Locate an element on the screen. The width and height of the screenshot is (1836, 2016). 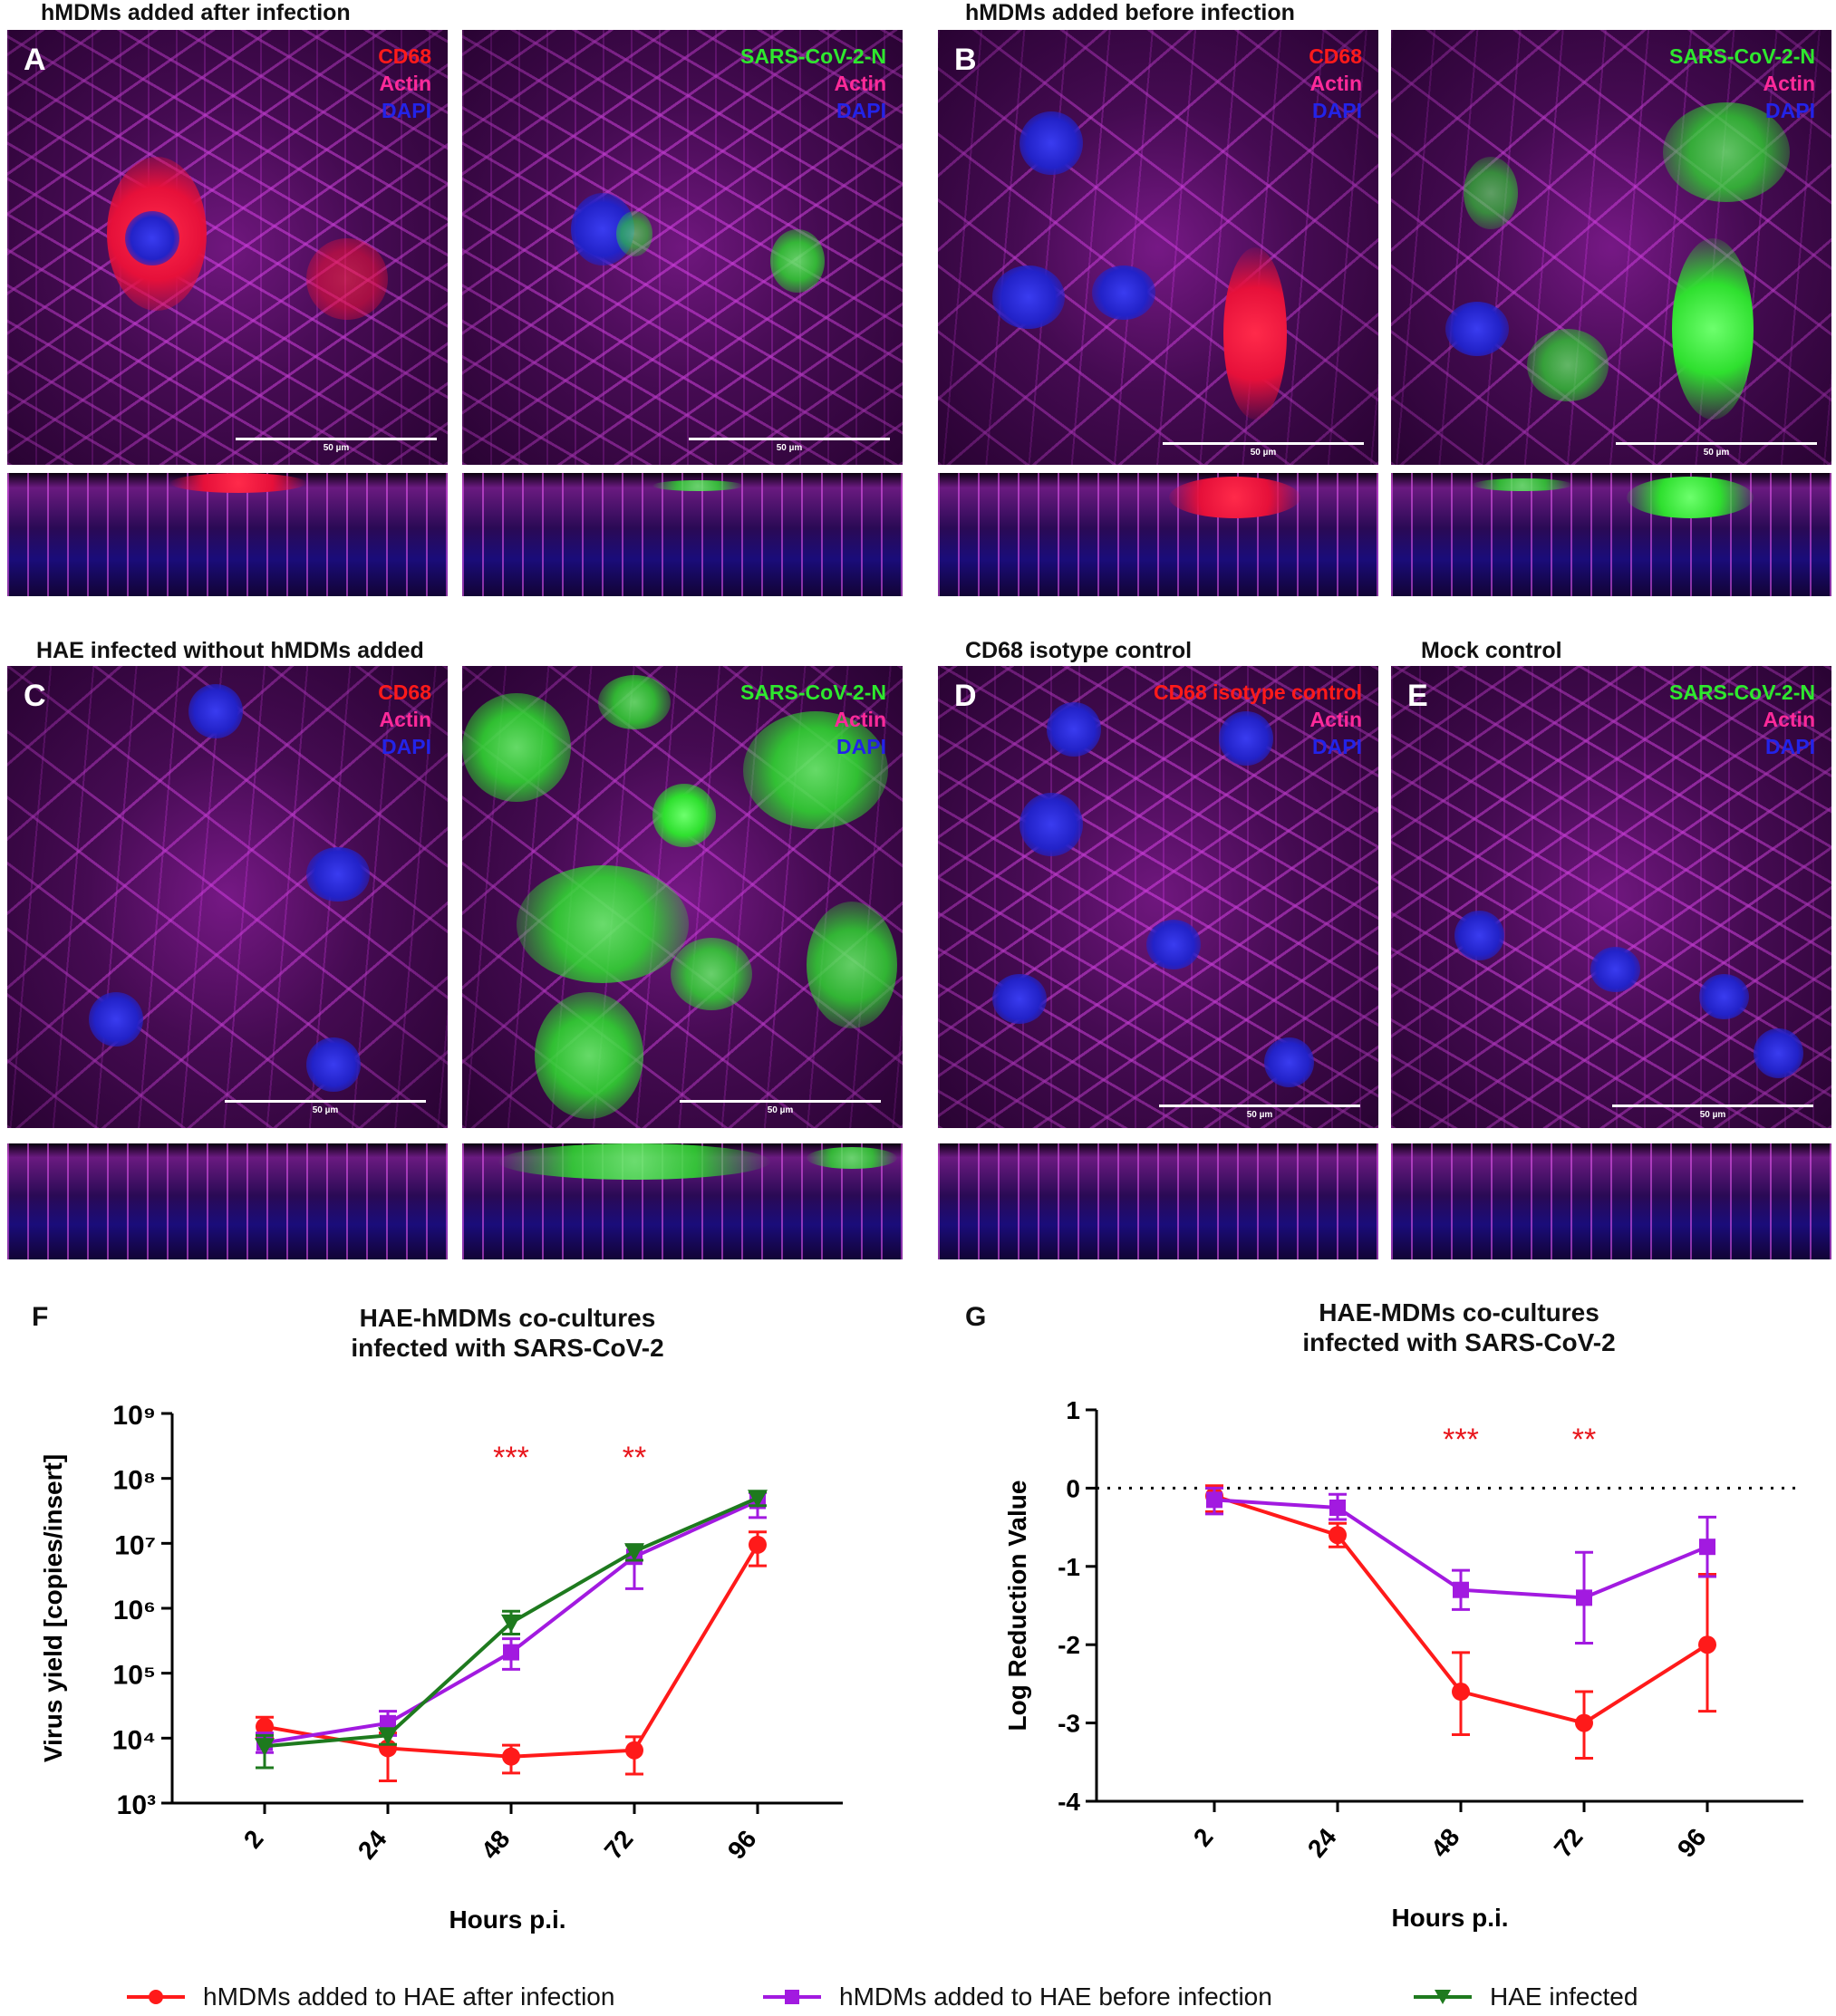
legend-item-infected: HAE infected is located at coordinates (1526, 1997).